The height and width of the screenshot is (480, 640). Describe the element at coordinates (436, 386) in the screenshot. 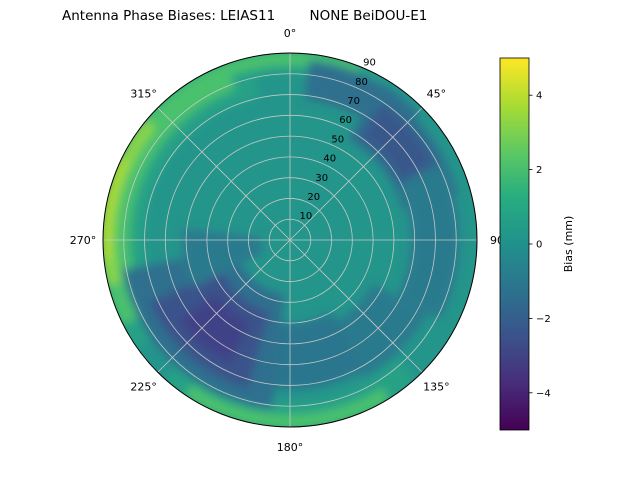

I see `theta-tick-label: 135°` at that location.